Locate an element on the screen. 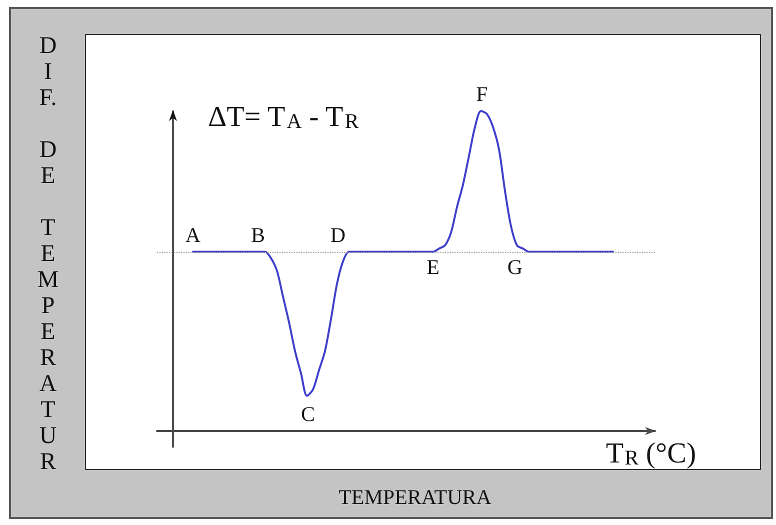 Image resolution: width=776 pixels, height=525 pixels. annotation: D is located at coordinates (338, 234).